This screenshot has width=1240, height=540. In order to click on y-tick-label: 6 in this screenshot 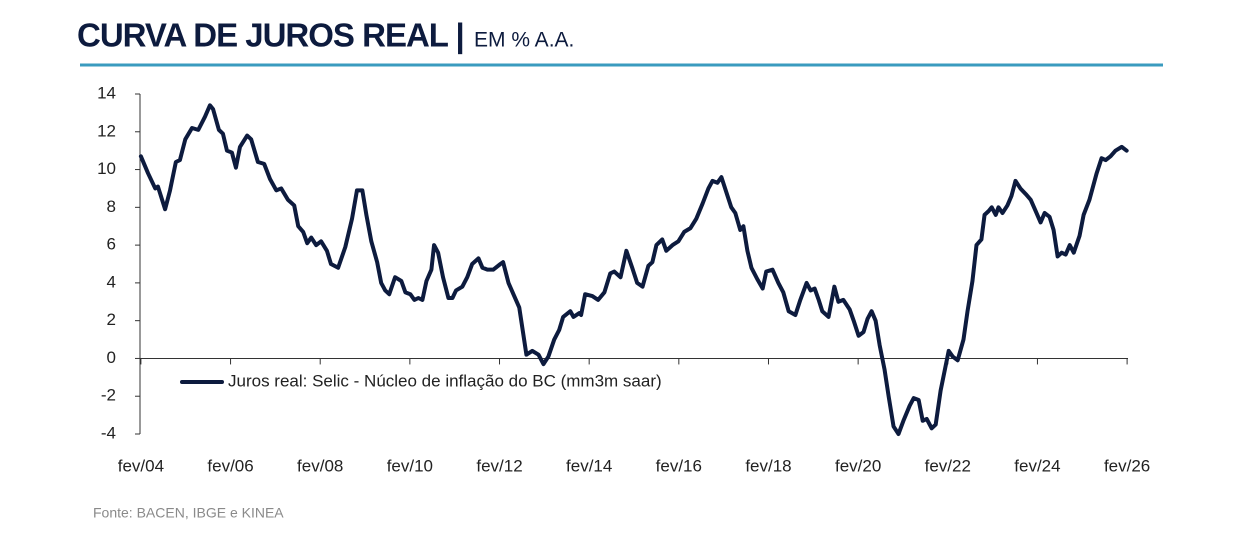, I will do `click(111, 244)`.